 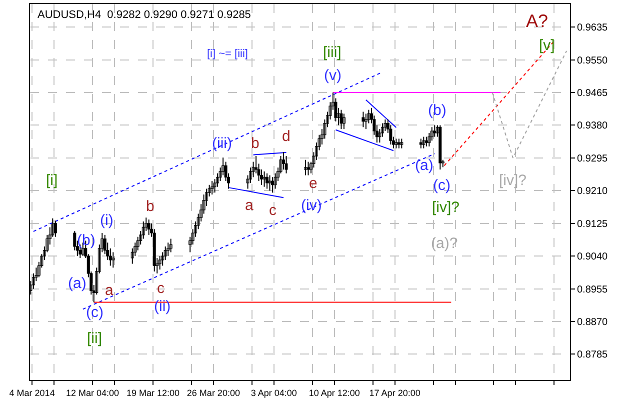 What do you see at coordinates (107, 220) in the screenshot?
I see `annotation: (i)` at bounding box center [107, 220].